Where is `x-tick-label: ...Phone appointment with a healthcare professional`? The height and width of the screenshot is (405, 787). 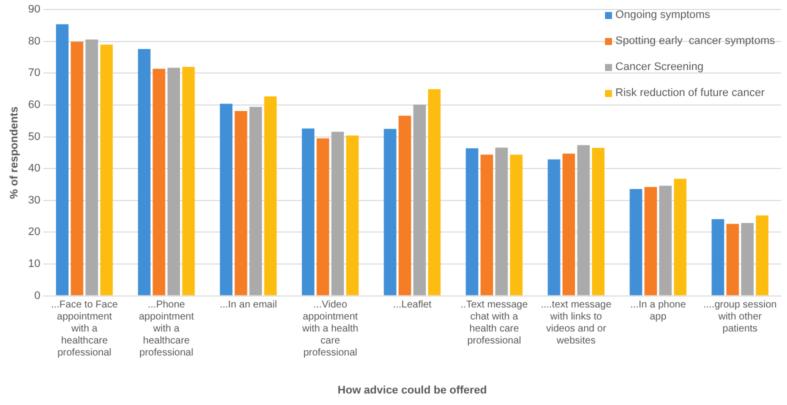
x-tick-label: ...Phone appointment with a healthcare professional is located at coordinates (166, 329).